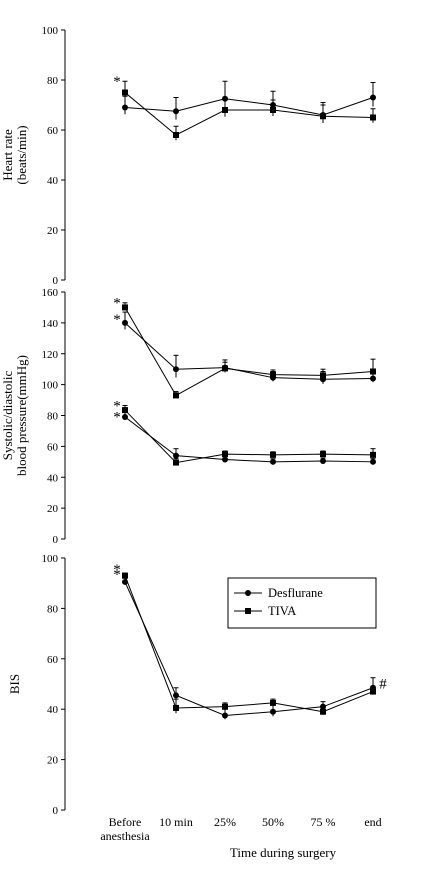 The width and height of the screenshot is (436, 878). Describe the element at coordinates (21, 154) in the screenshot. I see `y-axis-title: (beats/min)` at that location.